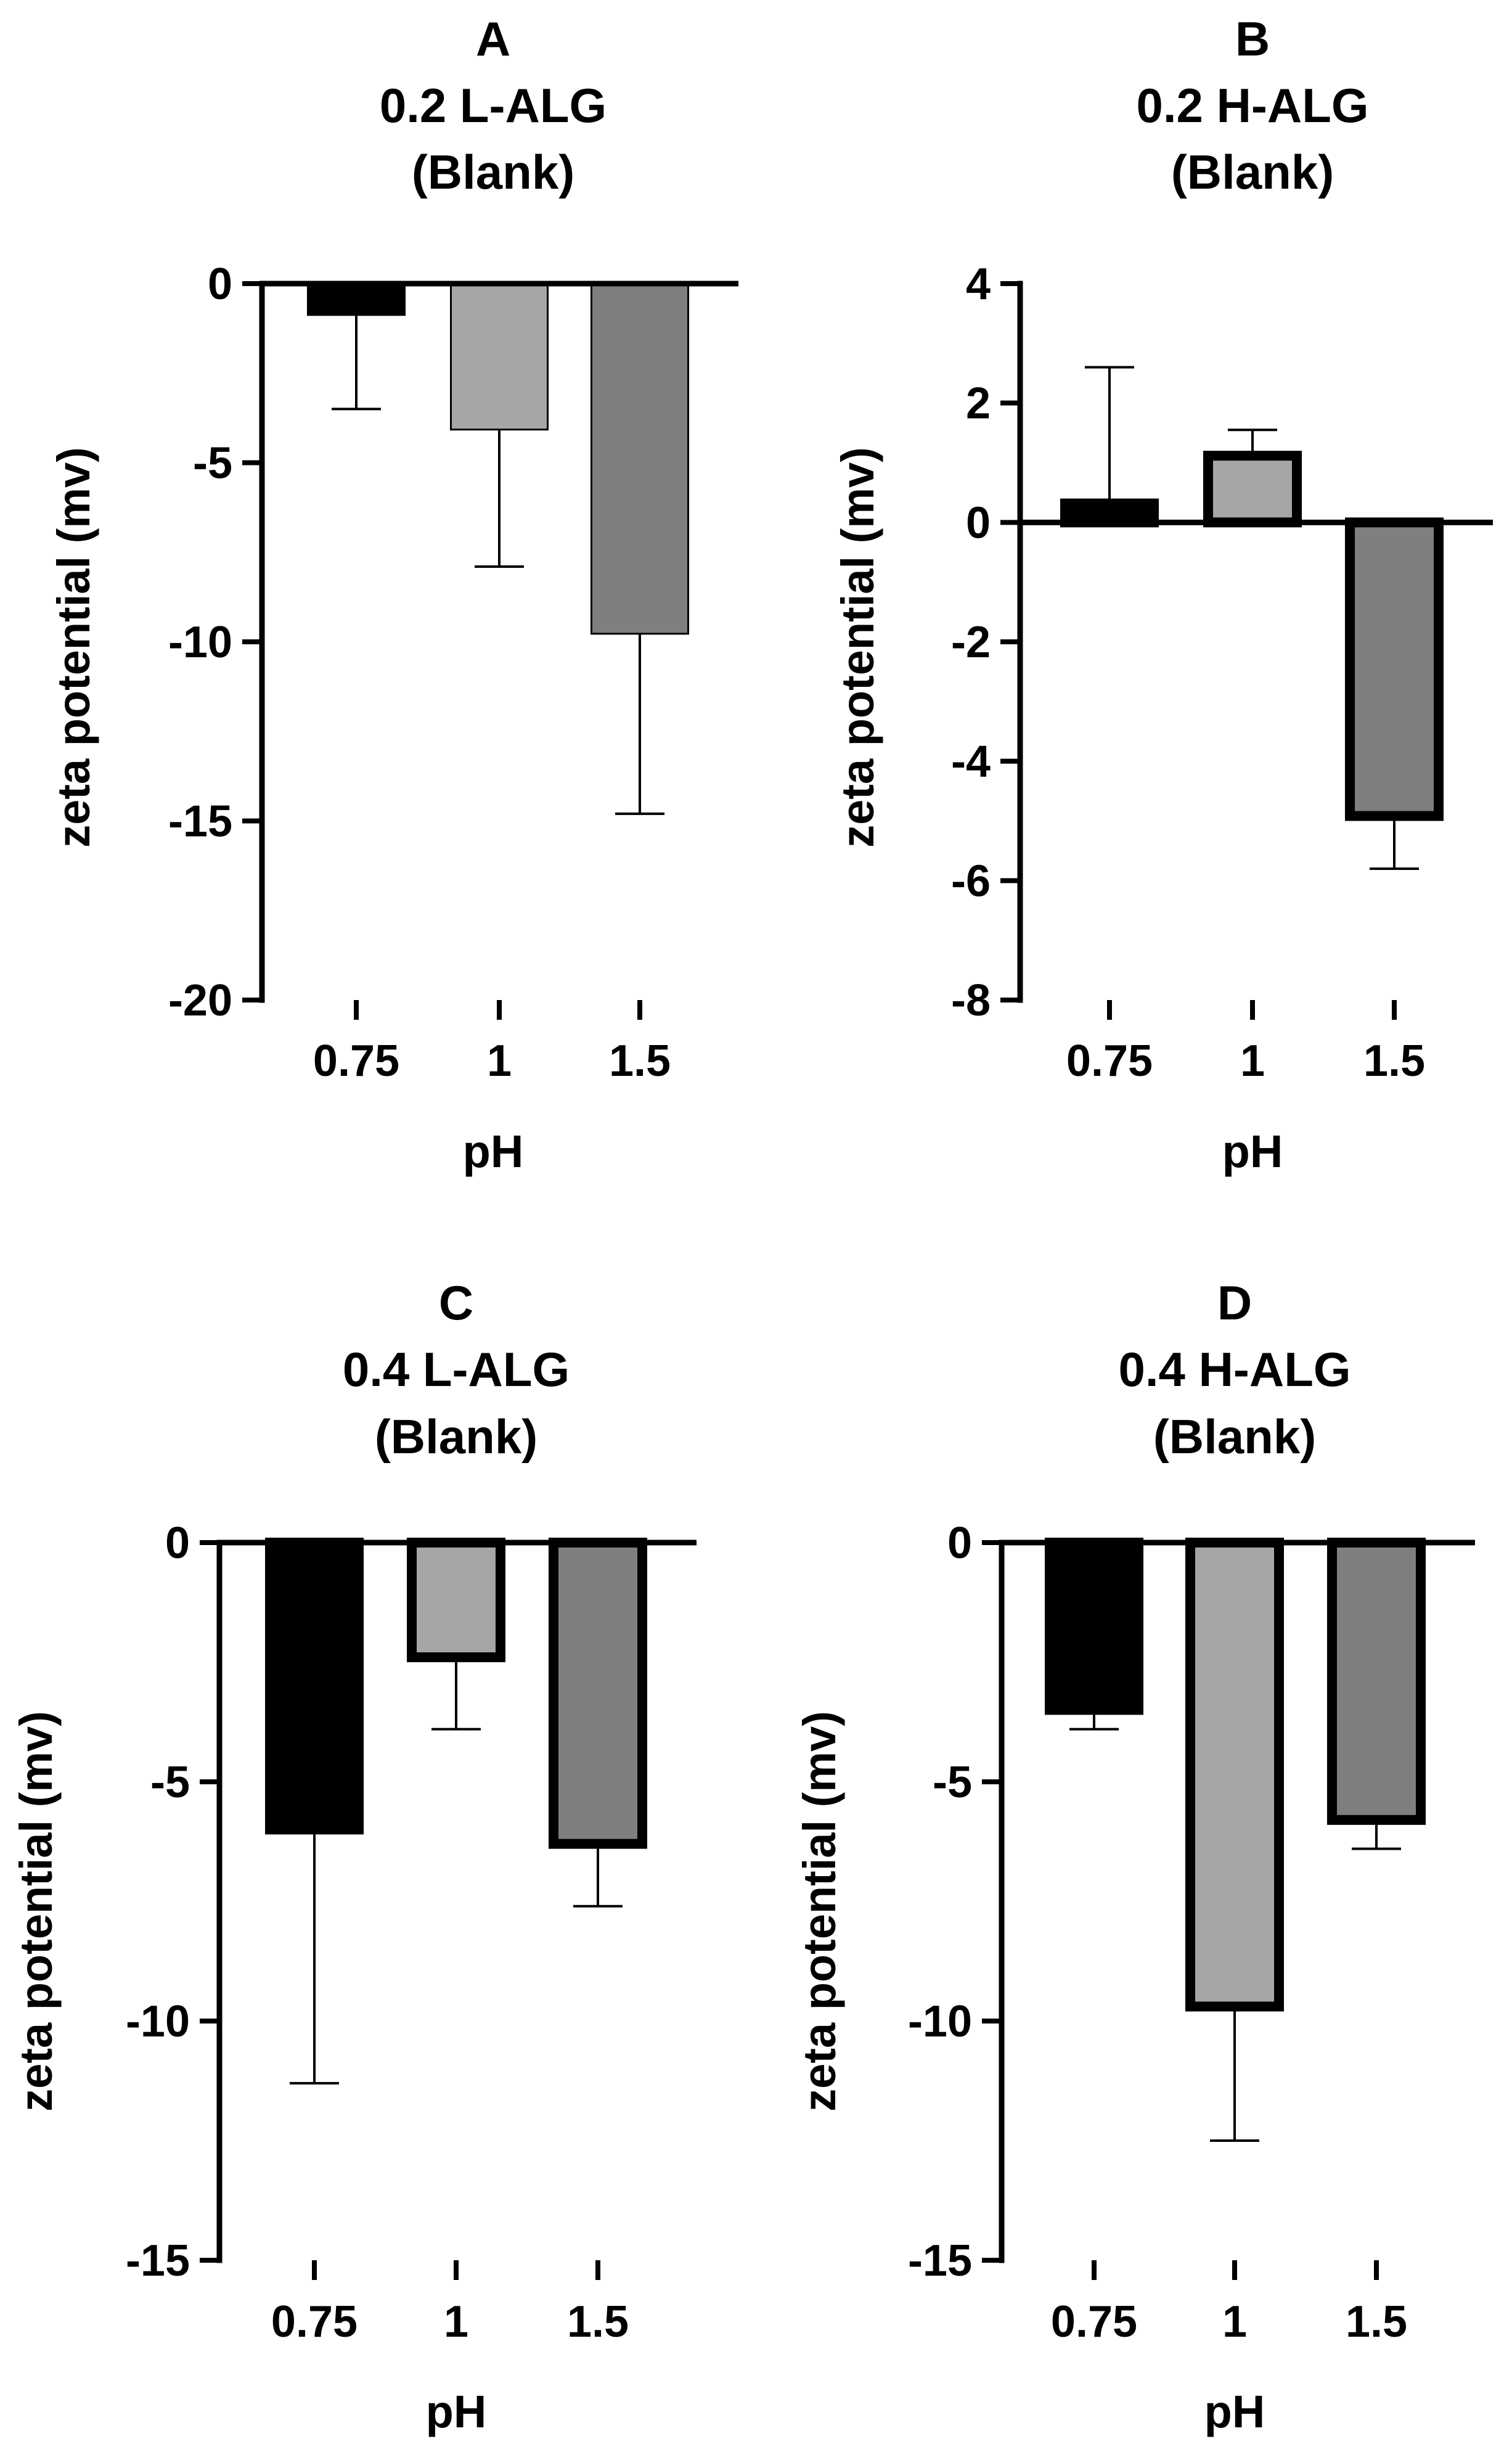 The width and height of the screenshot is (1512, 2452). What do you see at coordinates (412, 1933) in the screenshot?
I see `panel-c-plot: 0 -5 -10 -15 0.75 1 1.5` at bounding box center [412, 1933].